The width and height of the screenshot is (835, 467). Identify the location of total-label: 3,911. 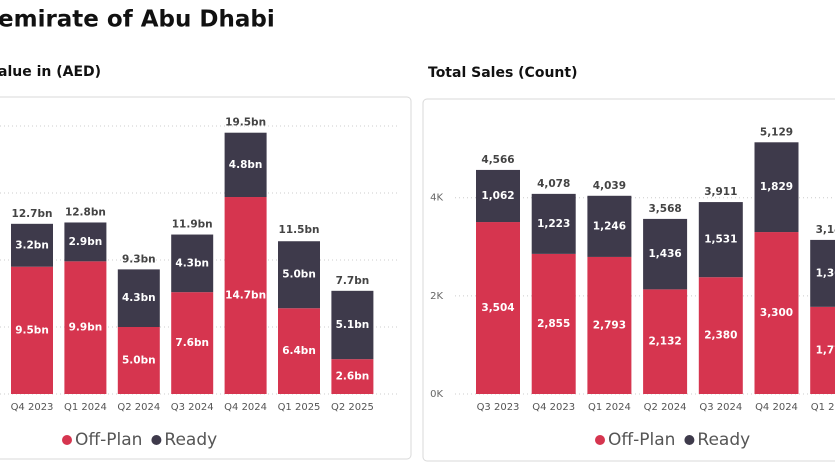
(720, 192).